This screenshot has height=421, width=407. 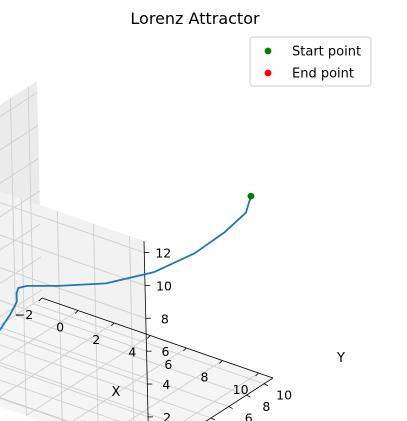 What do you see at coordinates (146, 330) in the screenshot?
I see `z-axis-line` at bounding box center [146, 330].